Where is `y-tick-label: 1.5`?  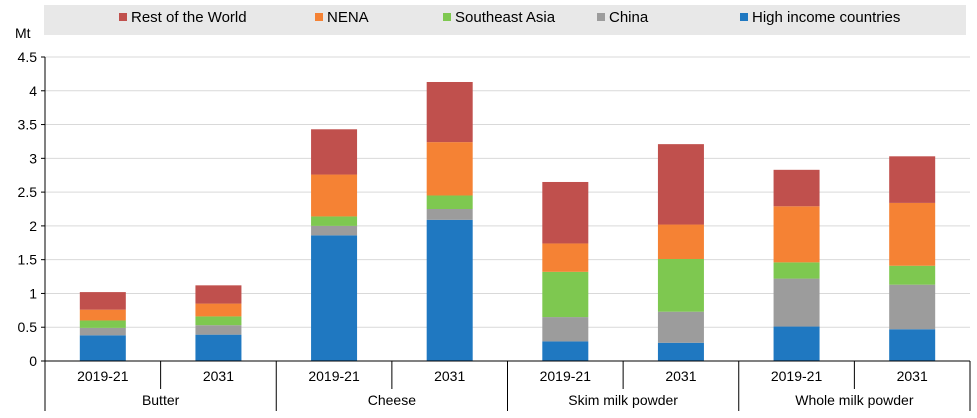 y-tick-label: 1.5 is located at coordinates (28, 260).